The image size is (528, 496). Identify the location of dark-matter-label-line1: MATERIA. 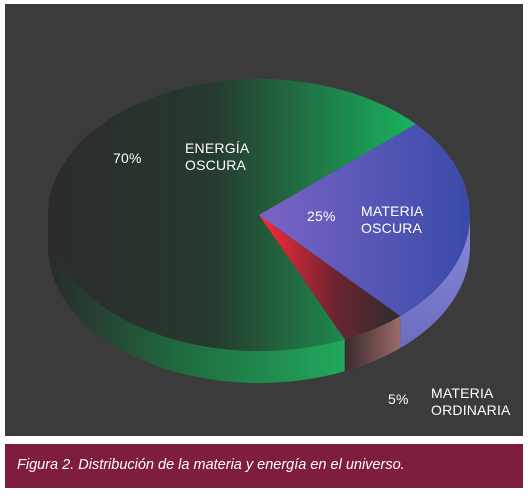
(392, 211).